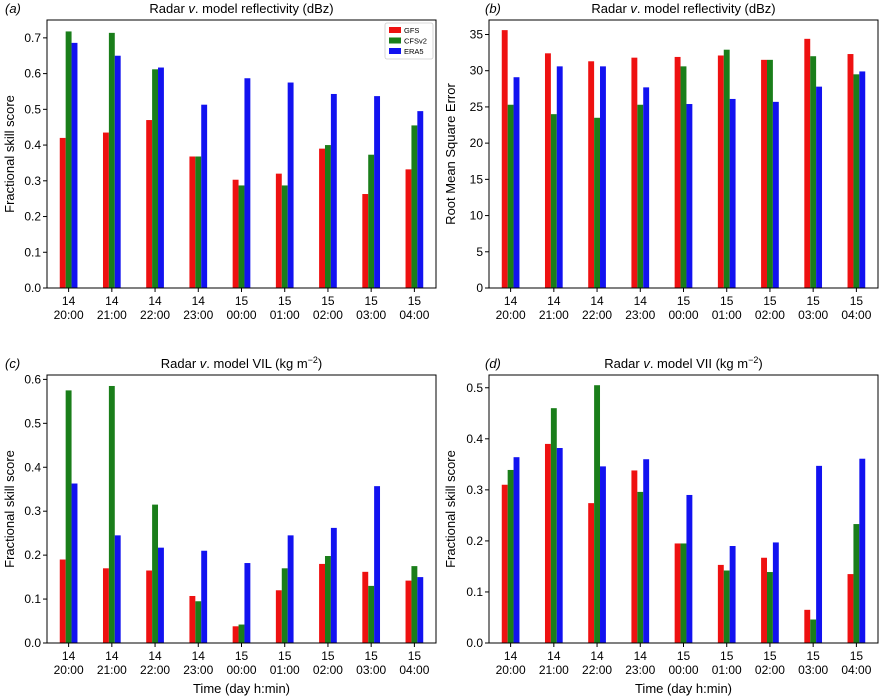  I want to click on y-tick-label: 0.0, so click(32, 288).